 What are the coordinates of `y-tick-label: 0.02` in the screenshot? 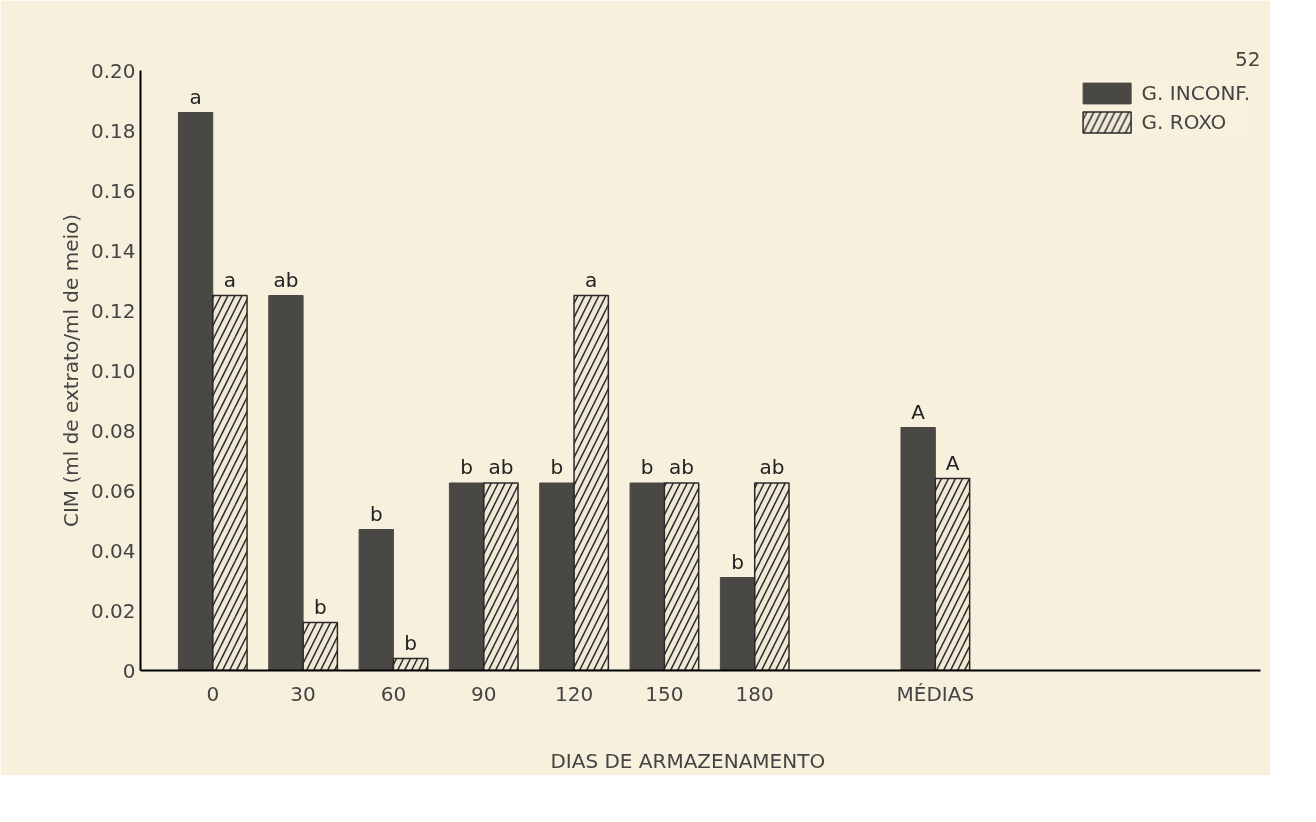 It's located at (113, 610).